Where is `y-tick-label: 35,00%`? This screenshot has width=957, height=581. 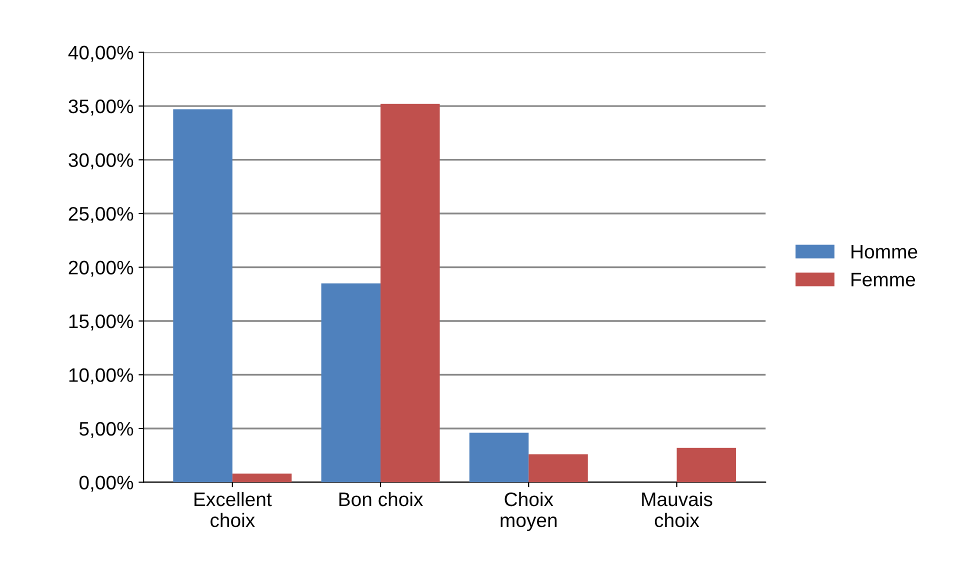
y-tick-label: 35,00% is located at coordinates (101, 108).